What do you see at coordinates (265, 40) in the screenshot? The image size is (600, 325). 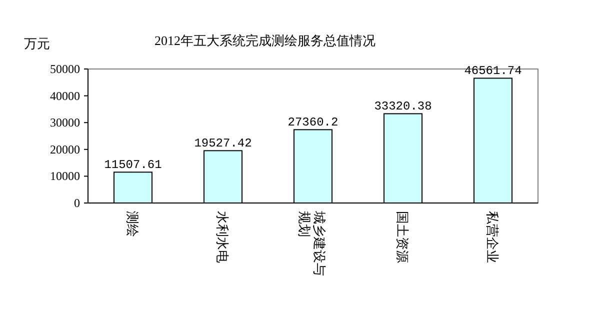 I see `chart-title: 2012年五大系统完成测绘服务总值情况` at bounding box center [265, 40].